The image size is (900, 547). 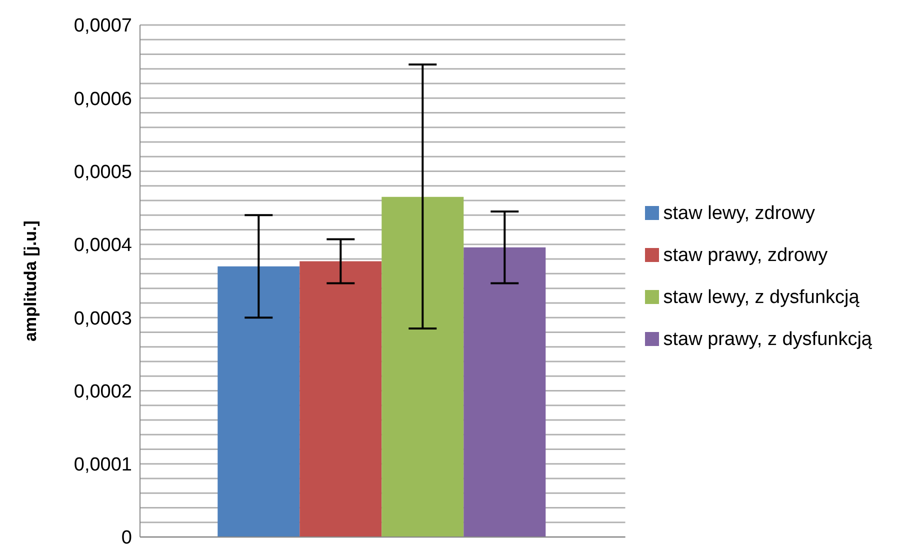 What do you see at coordinates (739, 213) in the screenshot?
I see `legend-label: staw lewy, zdrowy` at bounding box center [739, 213].